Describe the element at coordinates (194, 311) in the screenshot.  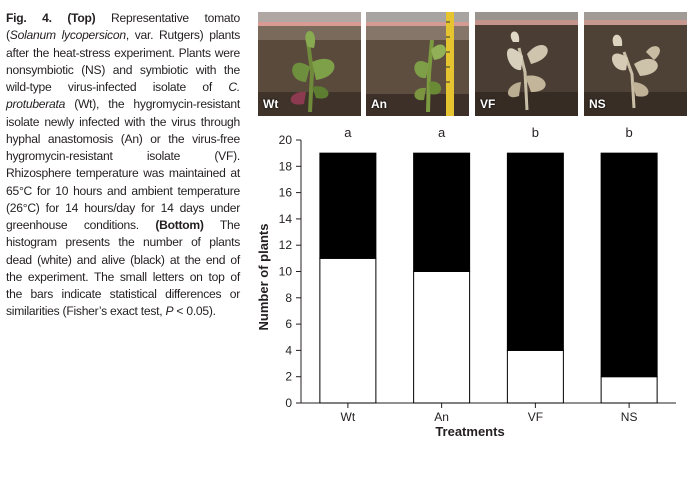
I see `caption-text-5: < 0.05).` at that location.